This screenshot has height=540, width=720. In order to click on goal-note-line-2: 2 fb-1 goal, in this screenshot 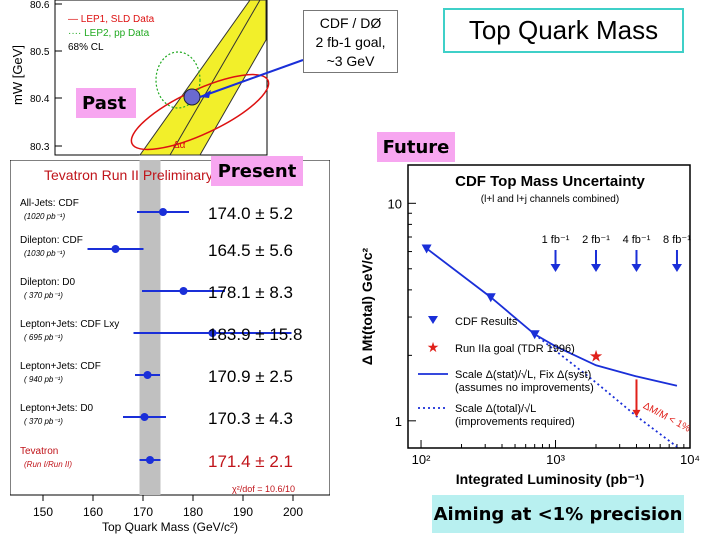, I will do `click(350, 42)`.